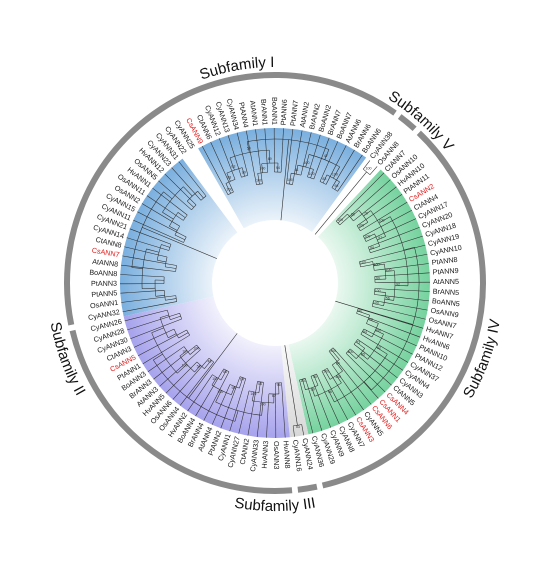 This screenshot has height=586, width=550. I want to click on bootstrap-value: 89, so click(313, 390).